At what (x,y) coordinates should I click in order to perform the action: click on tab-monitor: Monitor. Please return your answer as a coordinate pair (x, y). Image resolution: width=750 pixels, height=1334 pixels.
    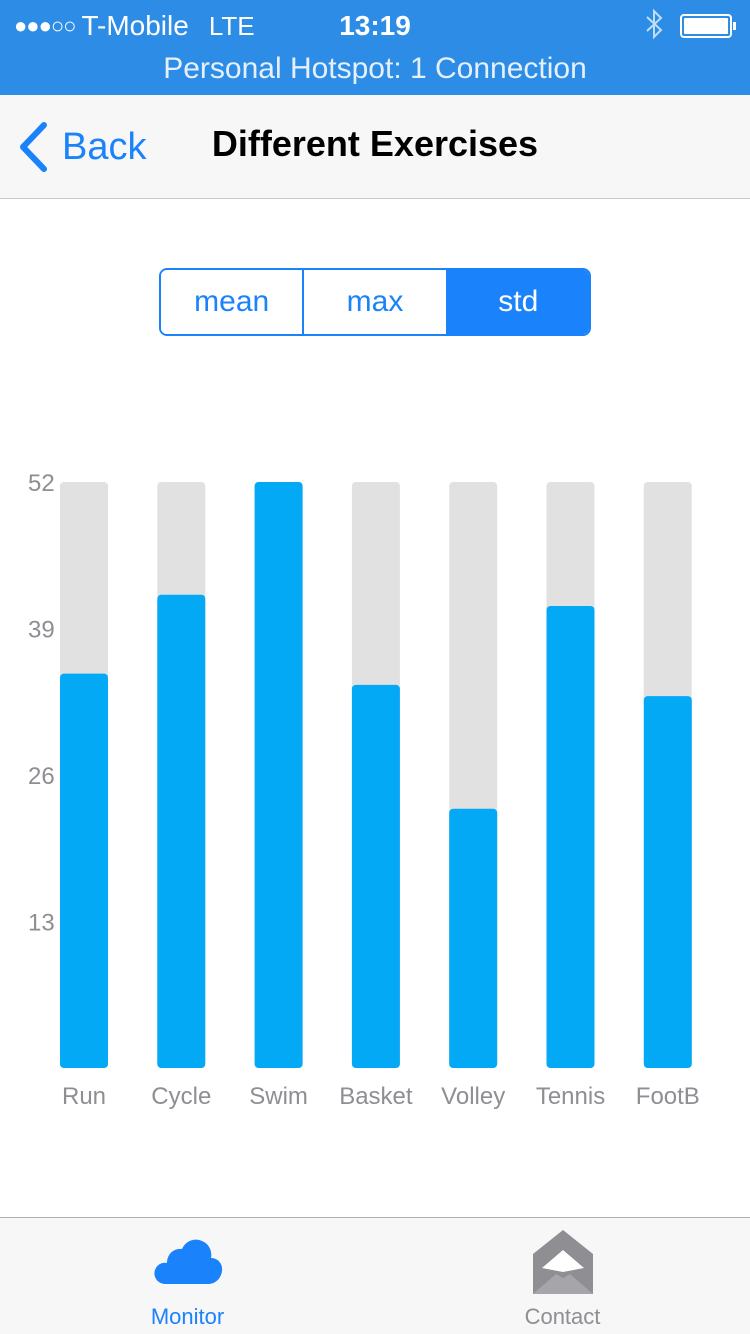
    Looking at the image, I should click on (187, 1276).